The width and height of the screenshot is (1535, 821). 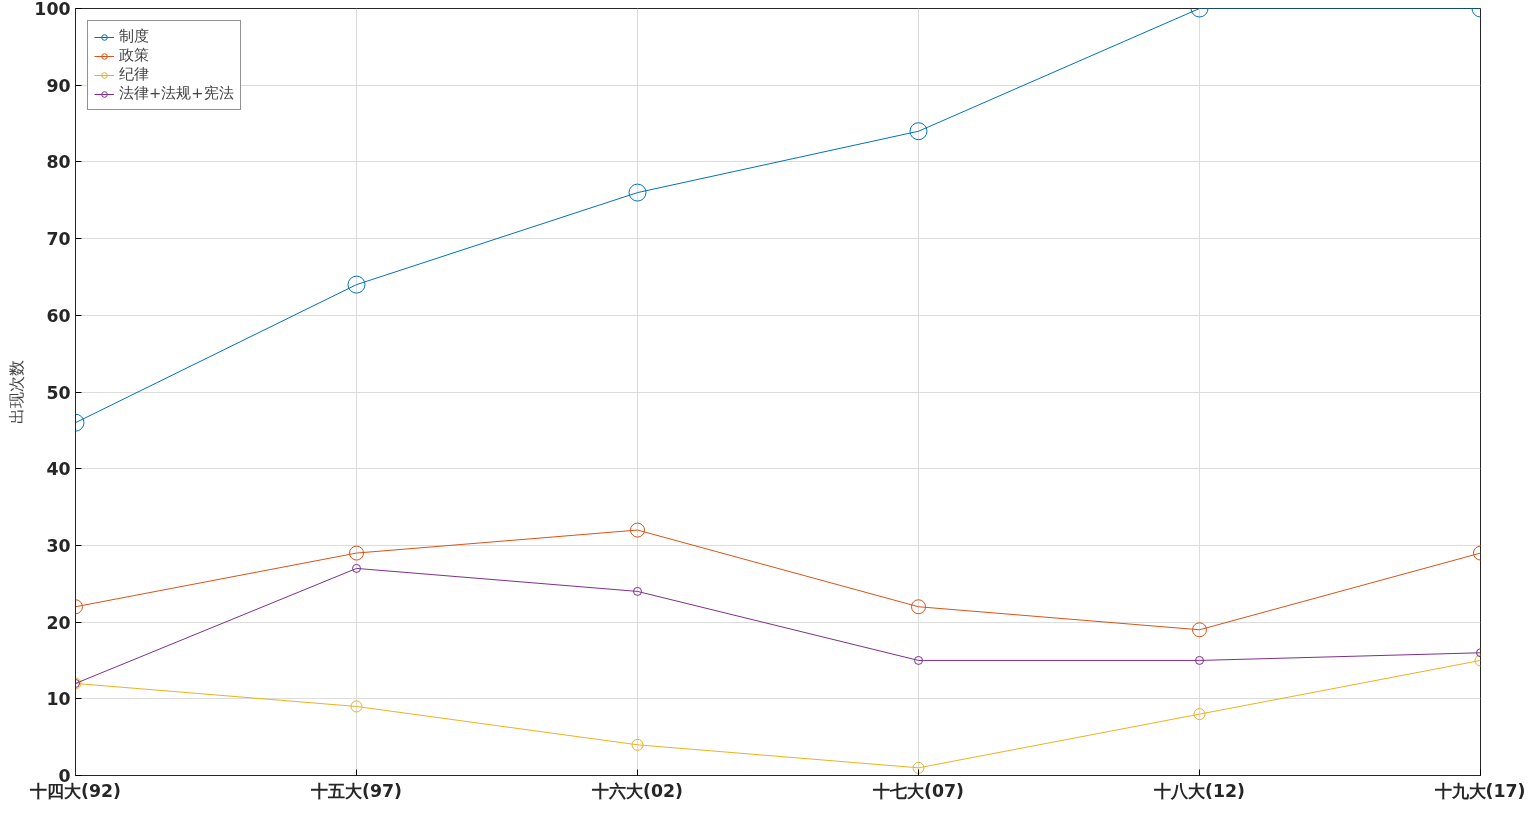 I want to click on y-tick-label: 90, so click(x=58, y=85).